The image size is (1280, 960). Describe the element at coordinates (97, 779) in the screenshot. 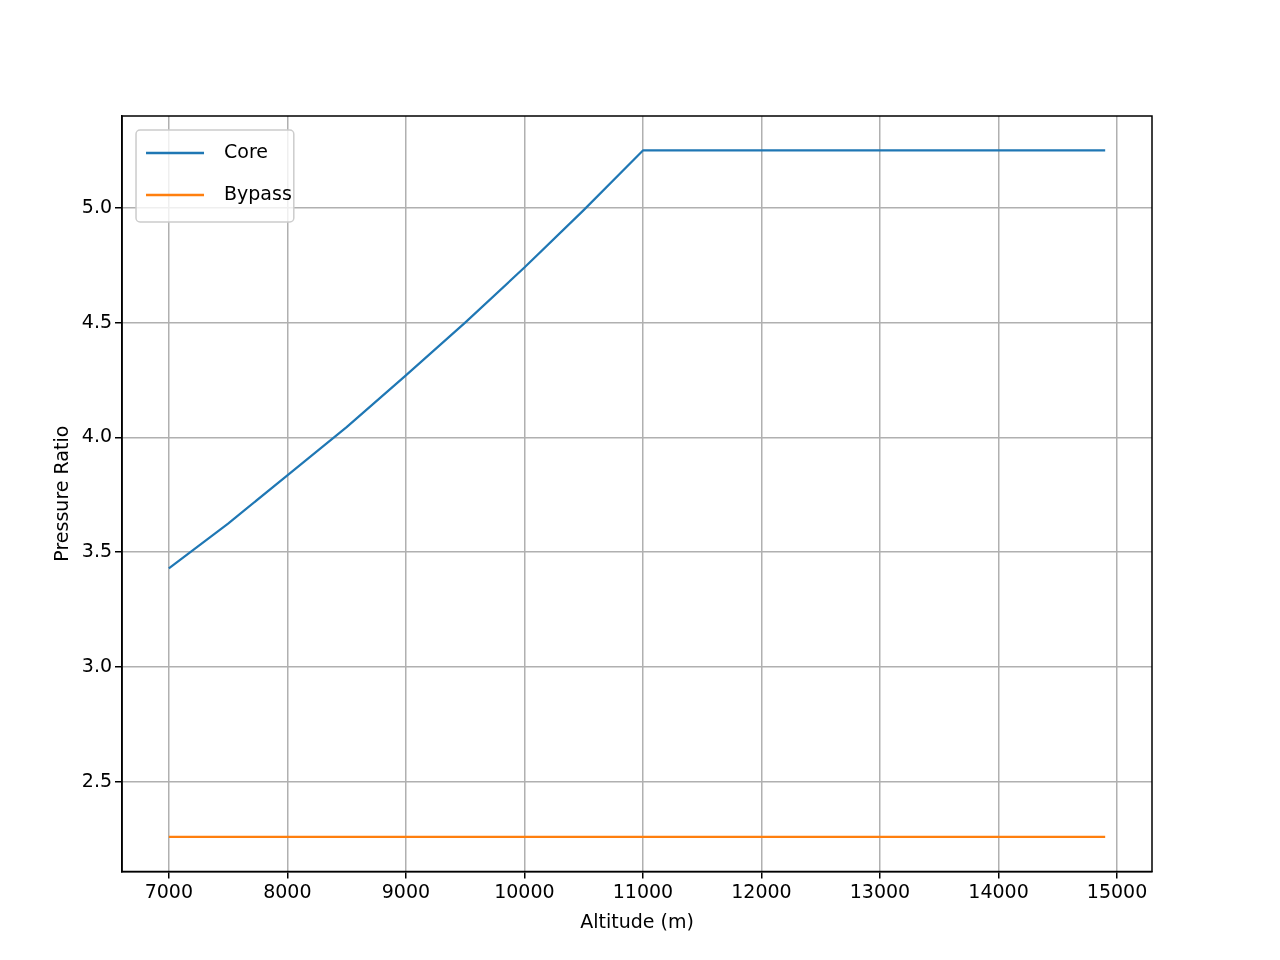

I see `y-tick-label: 2.5` at that location.